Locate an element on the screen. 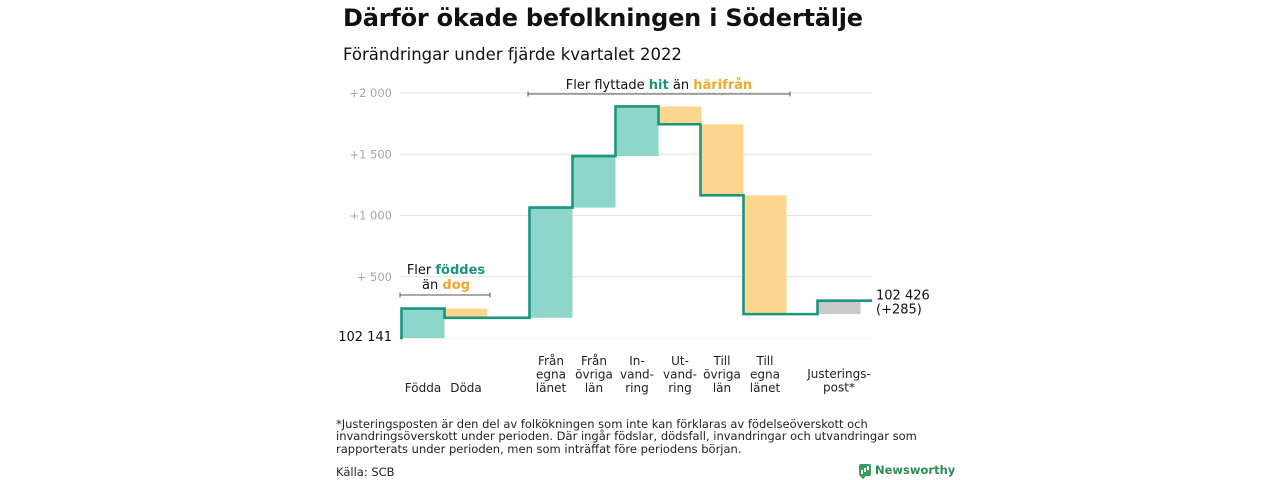  category-label-invandring: ring is located at coordinates (637, 388).